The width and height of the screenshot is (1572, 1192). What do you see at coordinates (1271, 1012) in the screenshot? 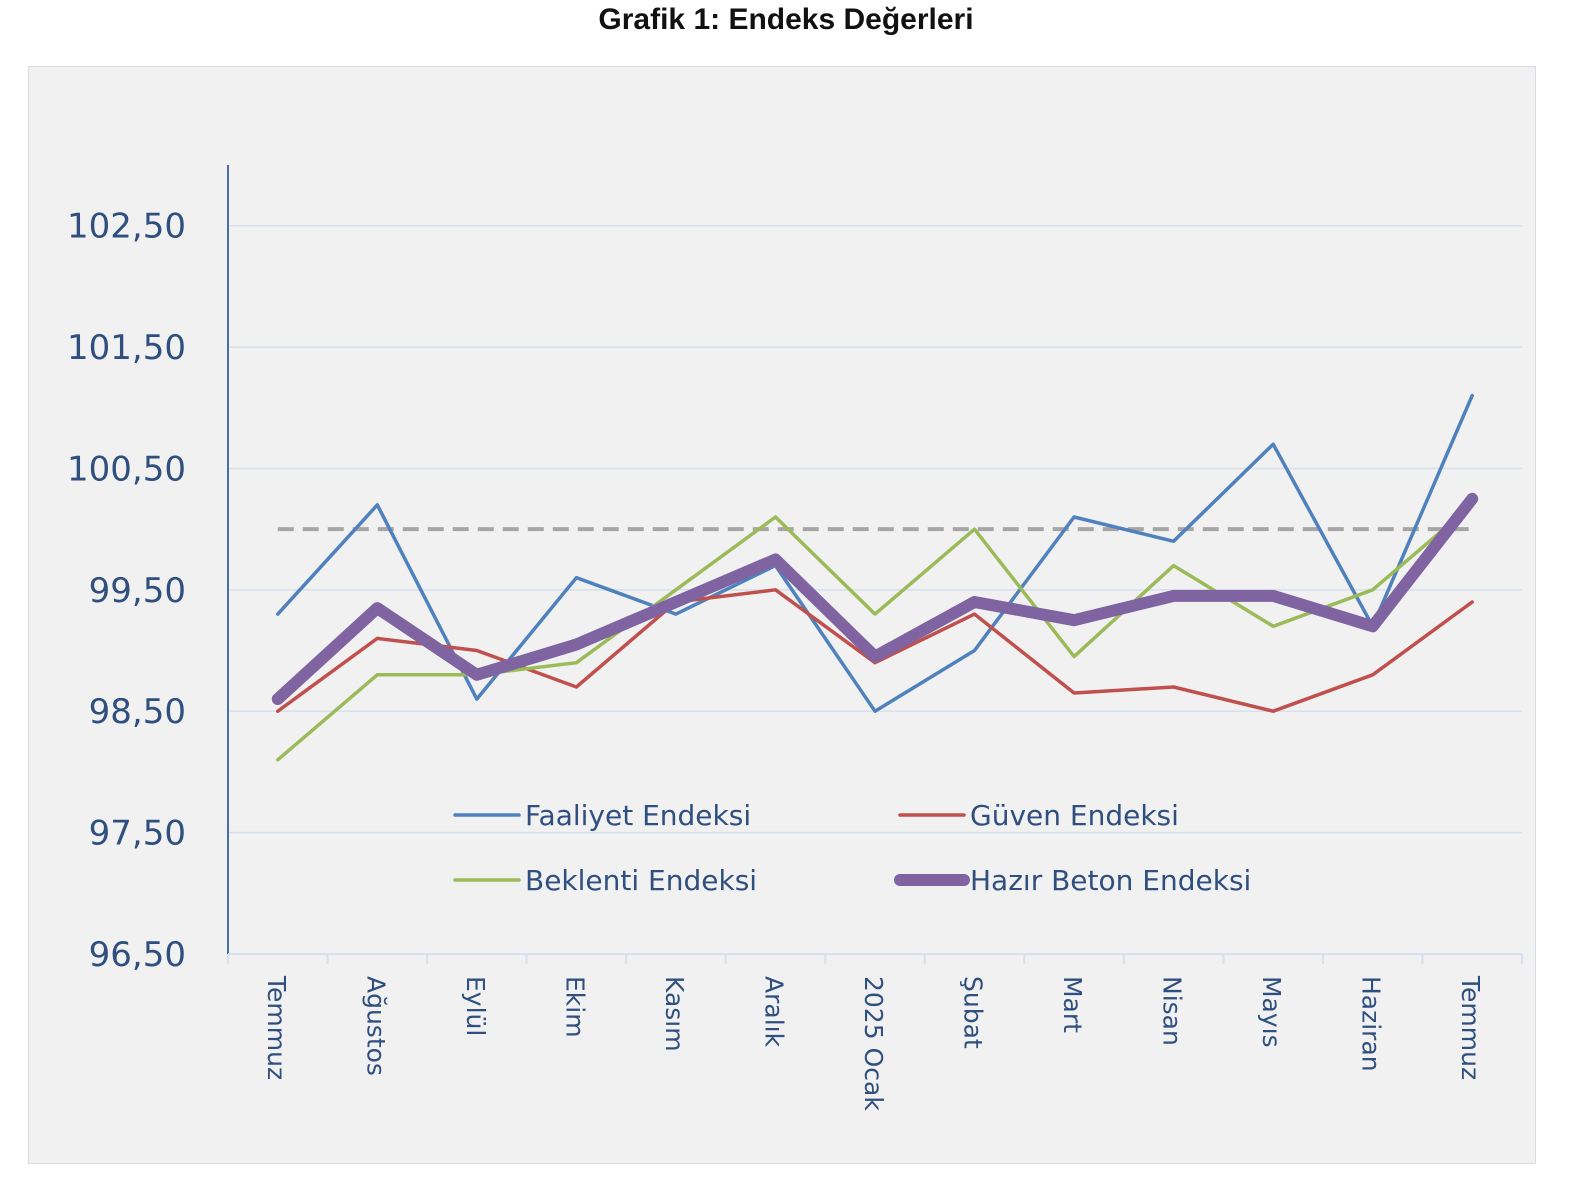
I see `x-tick-label: Mayıs` at bounding box center [1271, 1012].